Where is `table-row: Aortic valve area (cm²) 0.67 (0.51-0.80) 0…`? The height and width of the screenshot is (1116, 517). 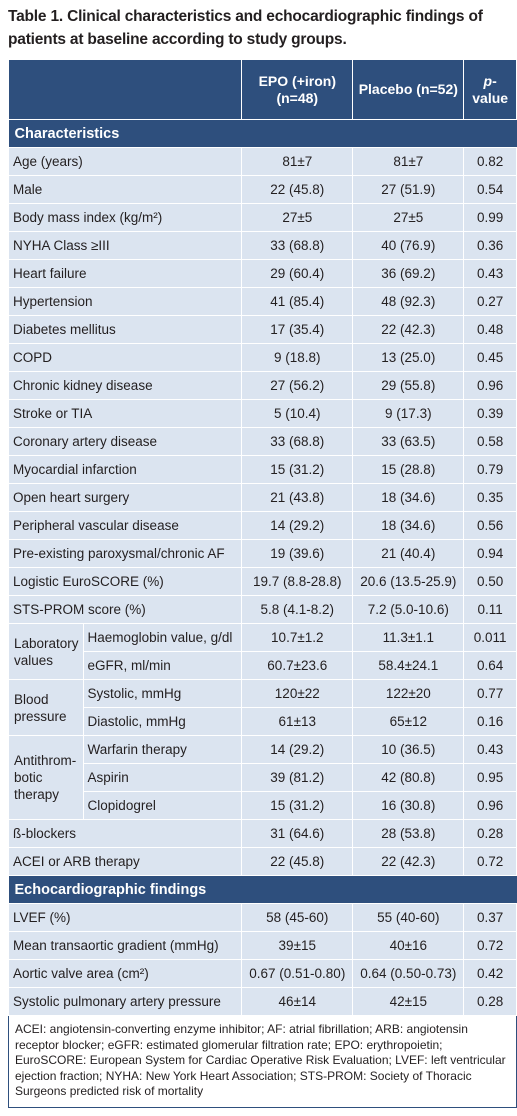 table-row: Aortic valve area (cm²) 0.67 (0.51-0.80) 0… is located at coordinates (262, 973).